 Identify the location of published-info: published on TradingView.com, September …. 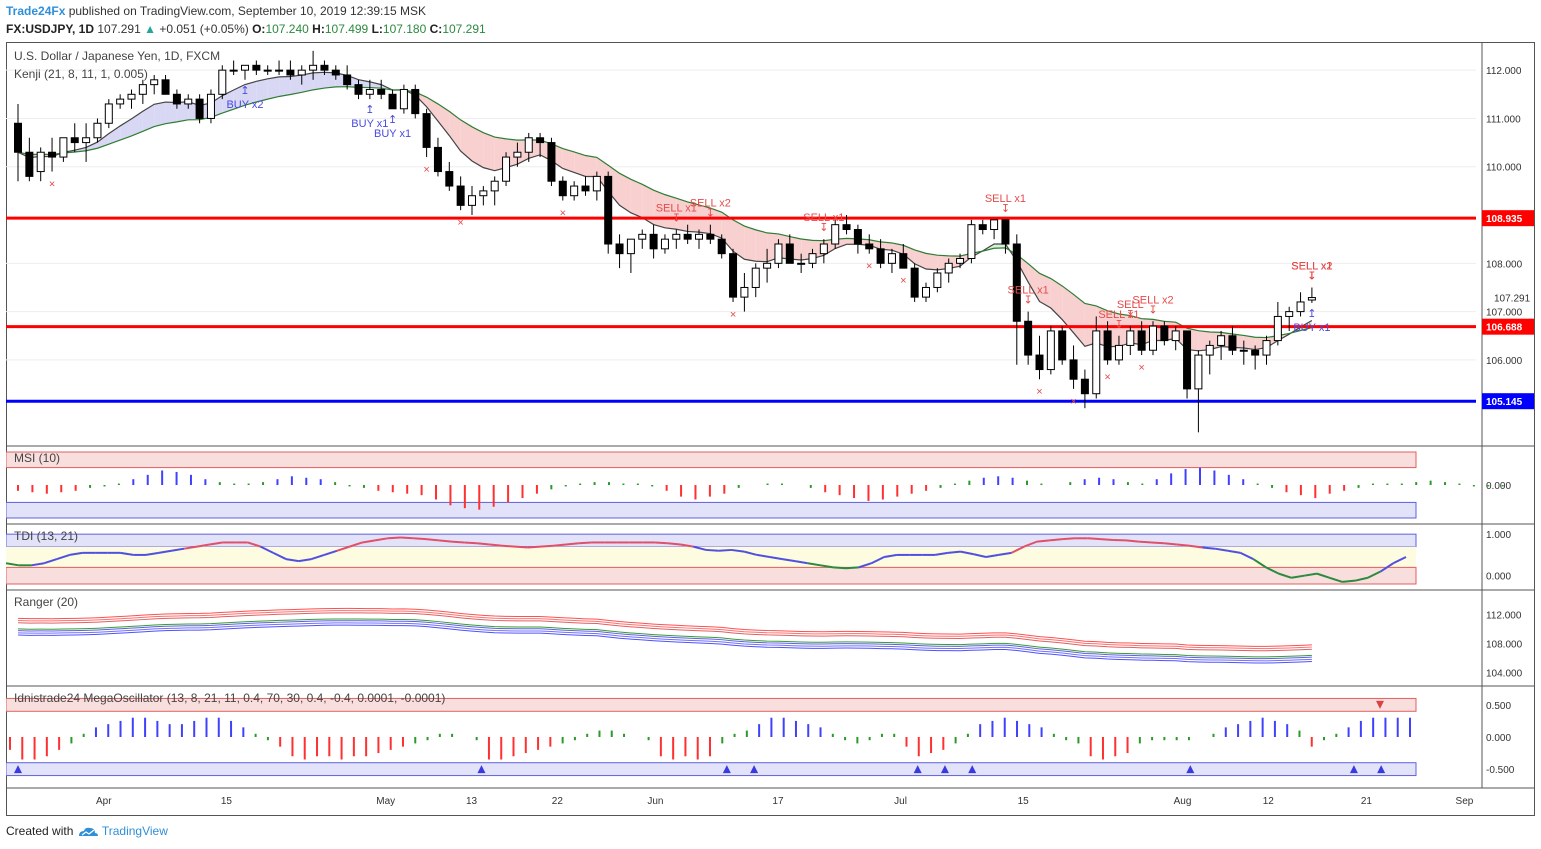
(246, 11).